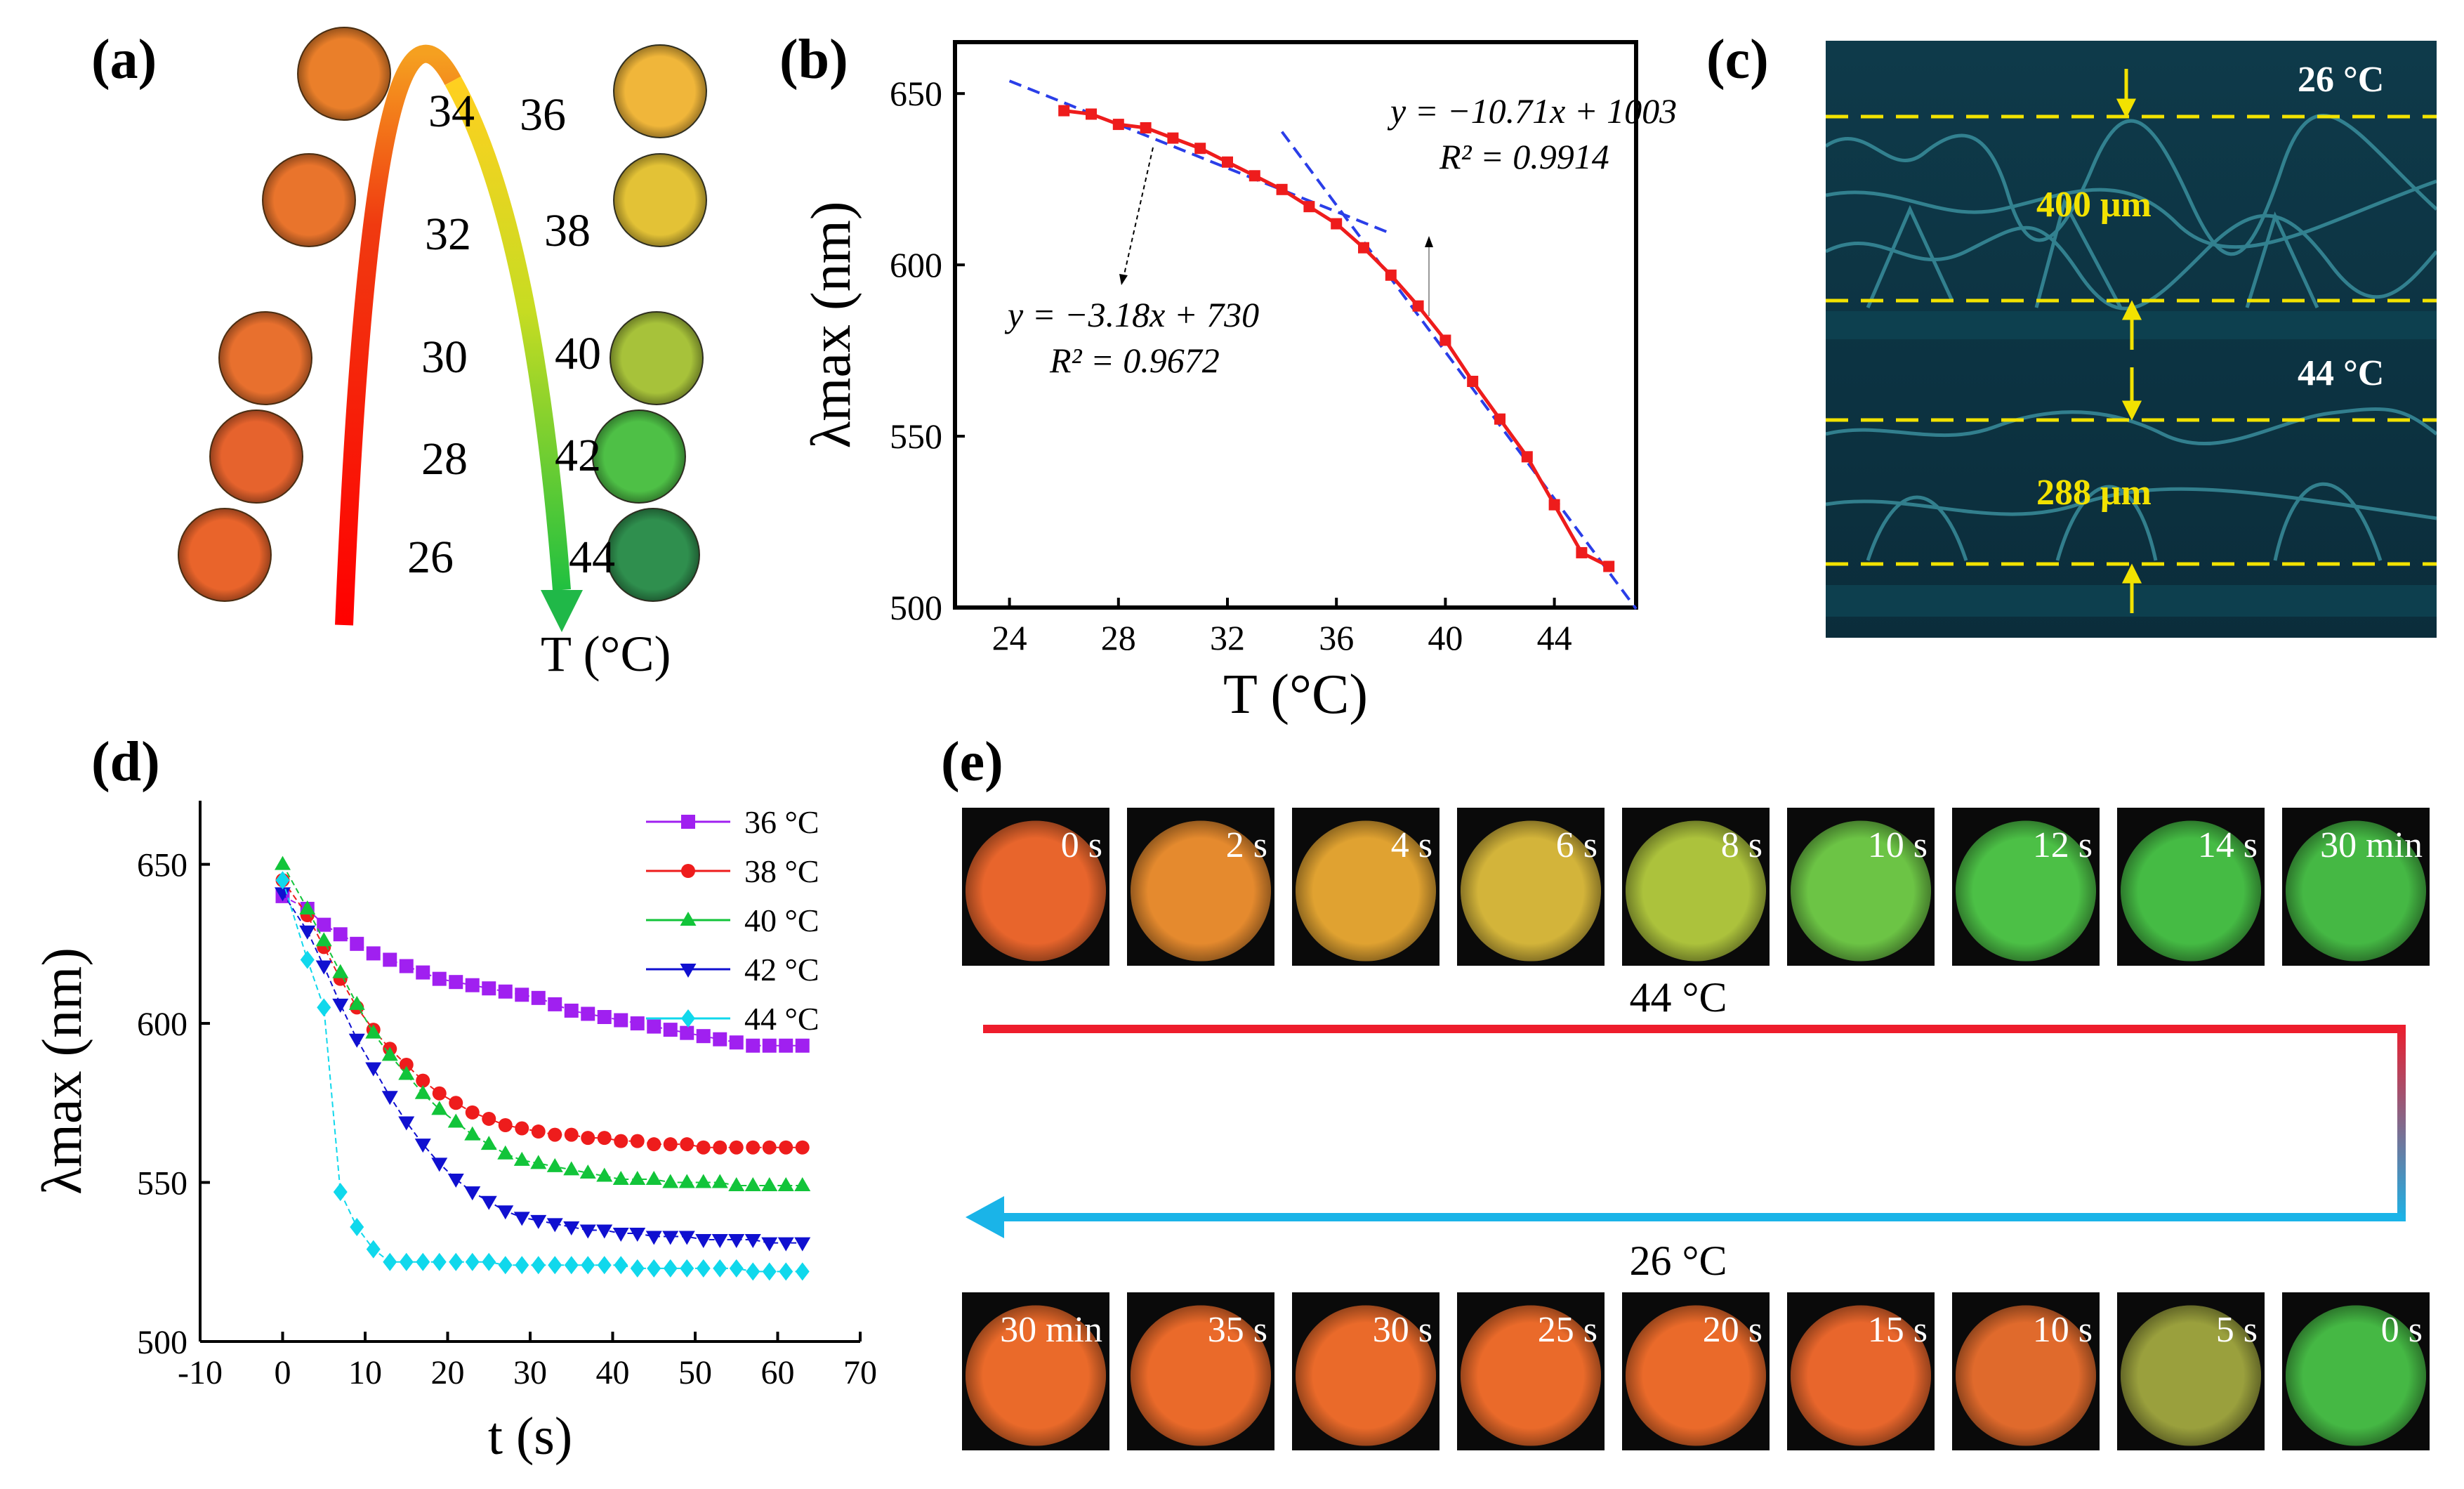  Describe the element at coordinates (398, 335) in the screenshot. I see `arch-left` at that location.